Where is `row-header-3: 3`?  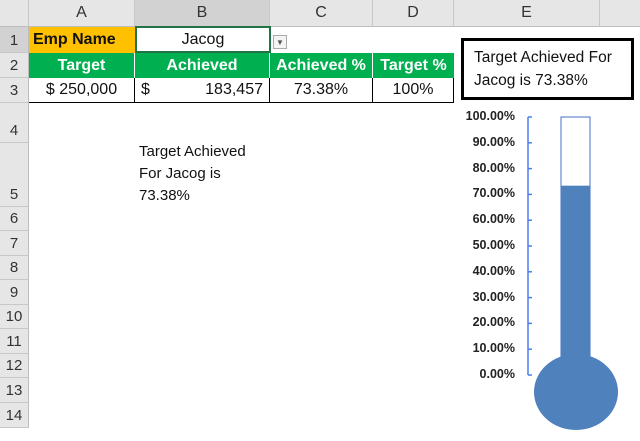 row-header-3: 3 is located at coordinates (14, 90).